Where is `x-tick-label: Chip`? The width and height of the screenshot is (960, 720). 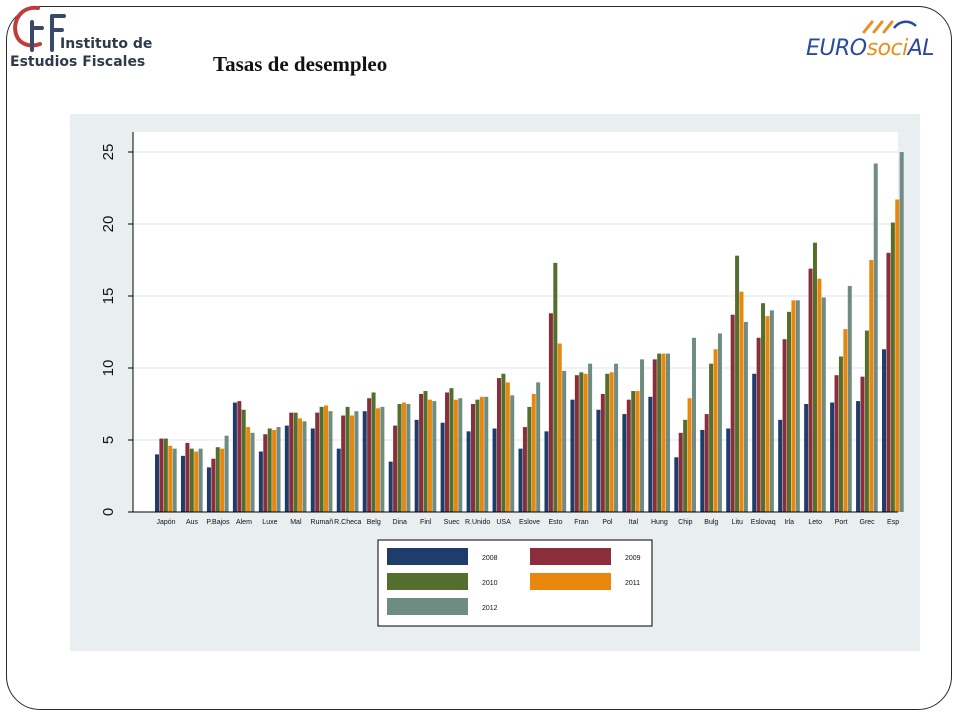 x-tick-label: Chip is located at coordinates (685, 522).